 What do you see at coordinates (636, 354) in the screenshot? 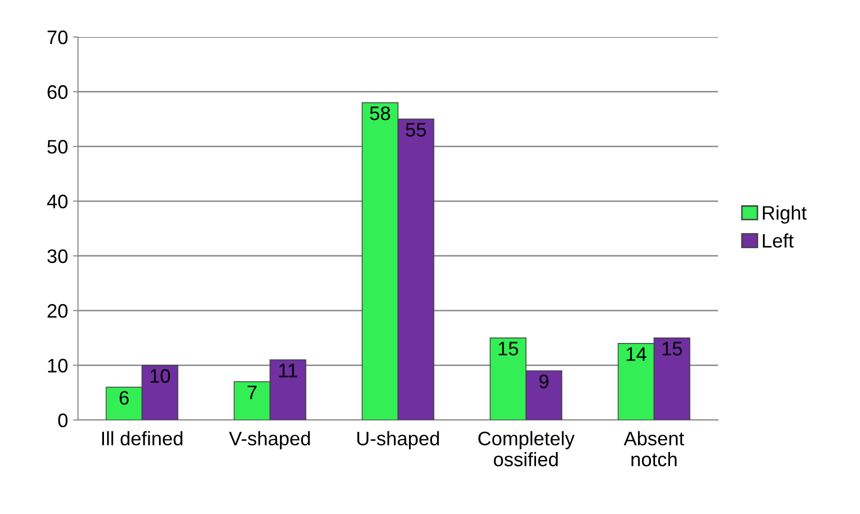
I see `data-label: 14` at bounding box center [636, 354].